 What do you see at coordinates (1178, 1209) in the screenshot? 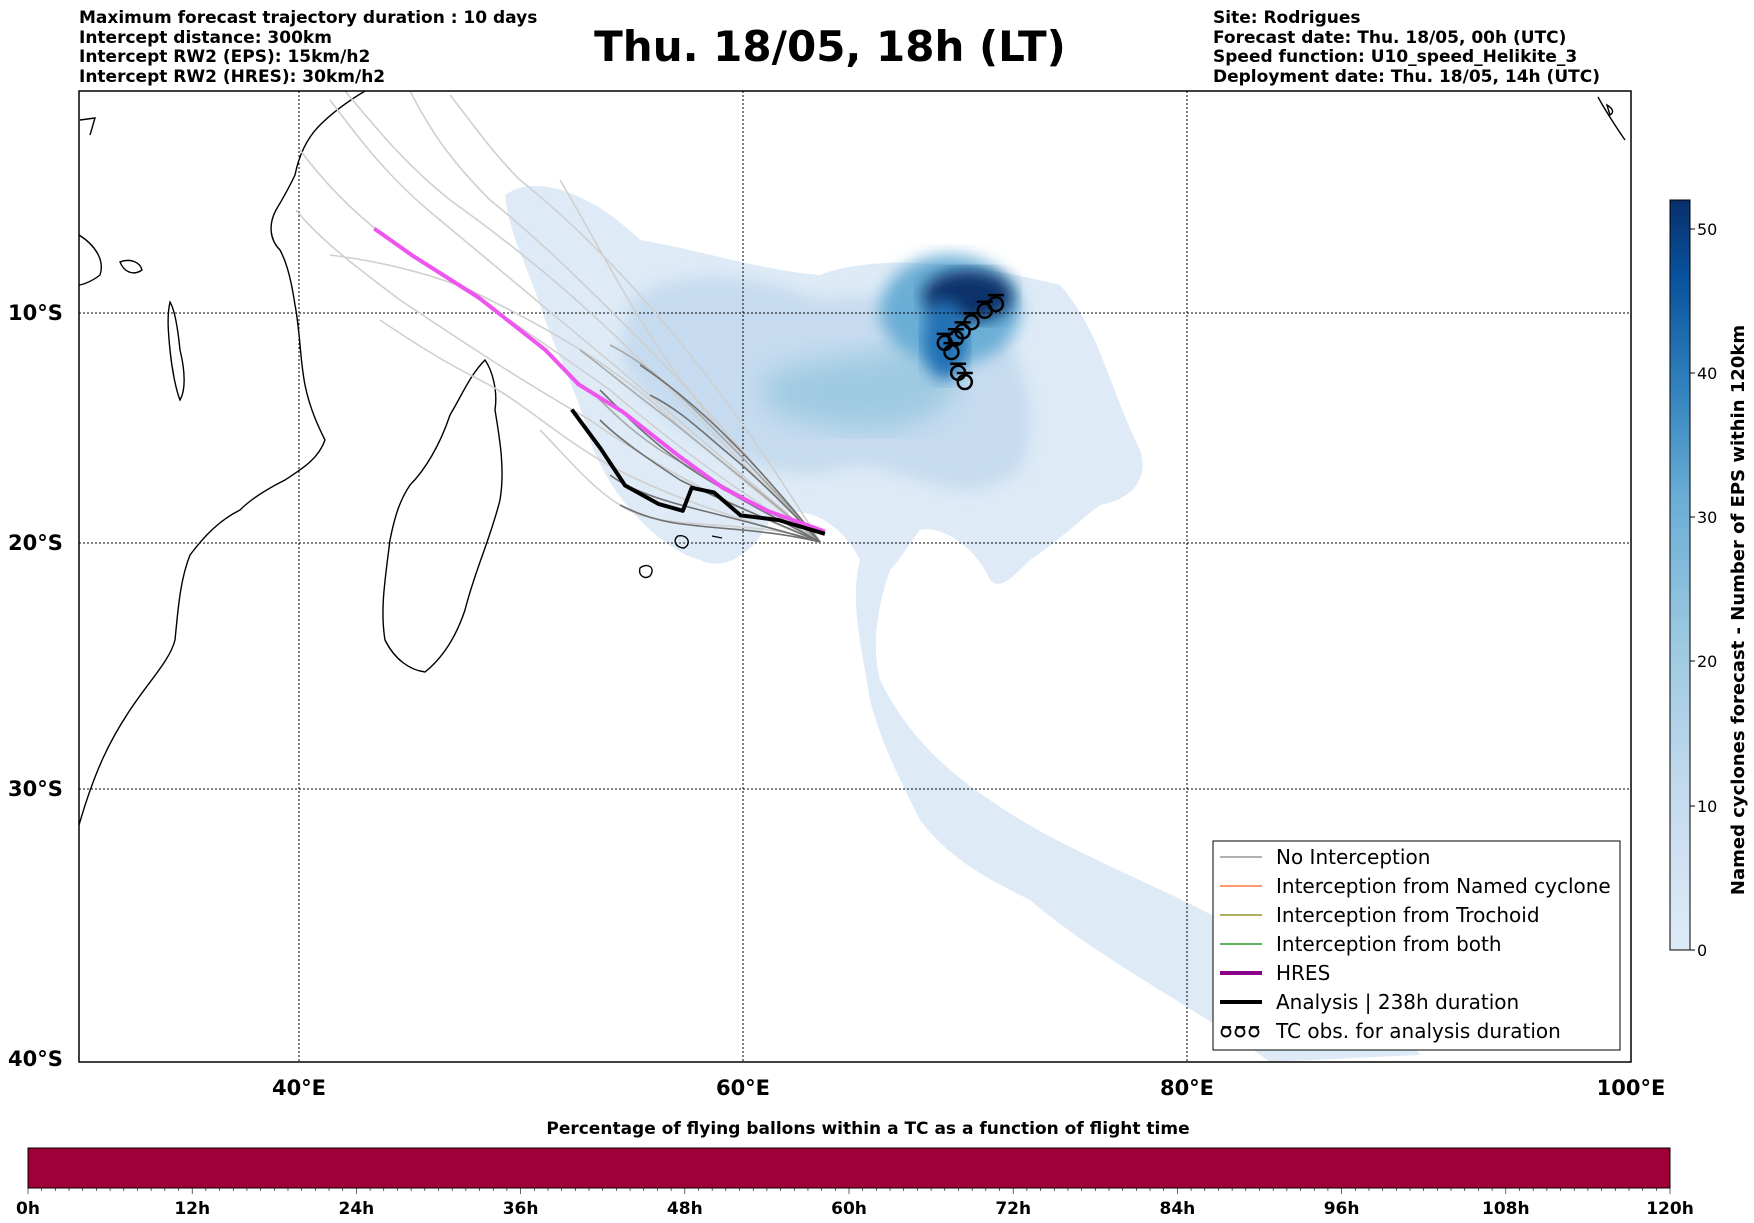
I see `percentage-tick-label: 84h` at bounding box center [1178, 1209].